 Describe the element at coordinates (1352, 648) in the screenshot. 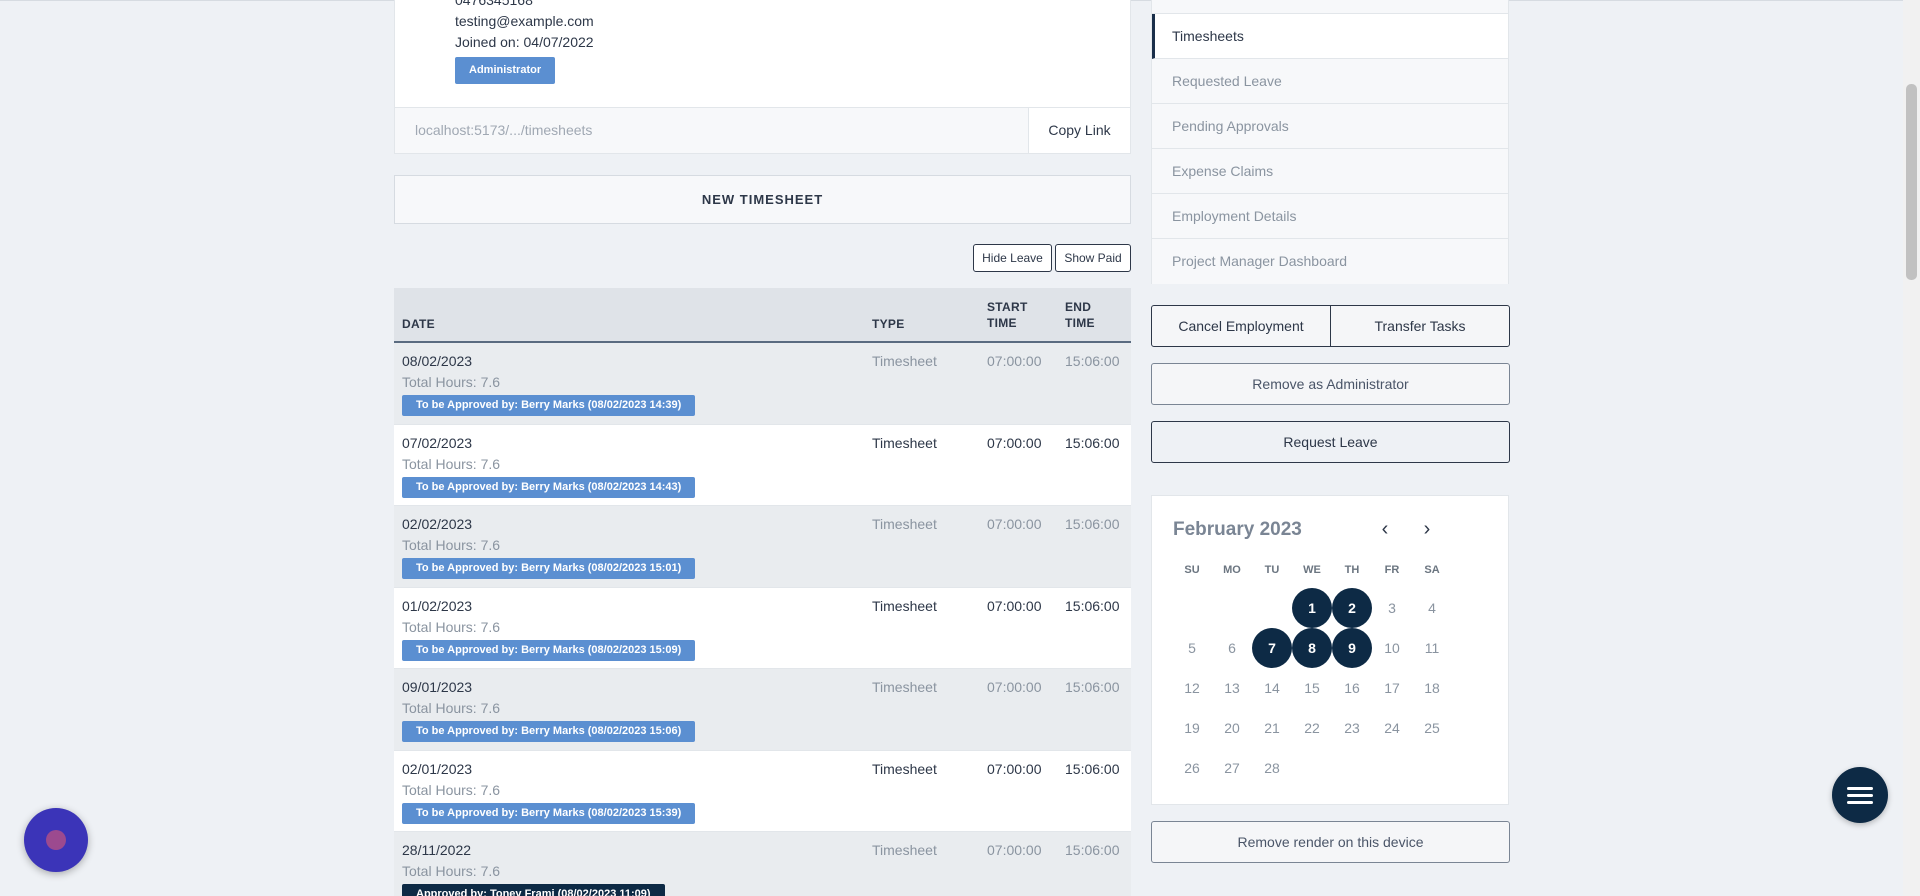

I see `calendar-day: 9` at that location.